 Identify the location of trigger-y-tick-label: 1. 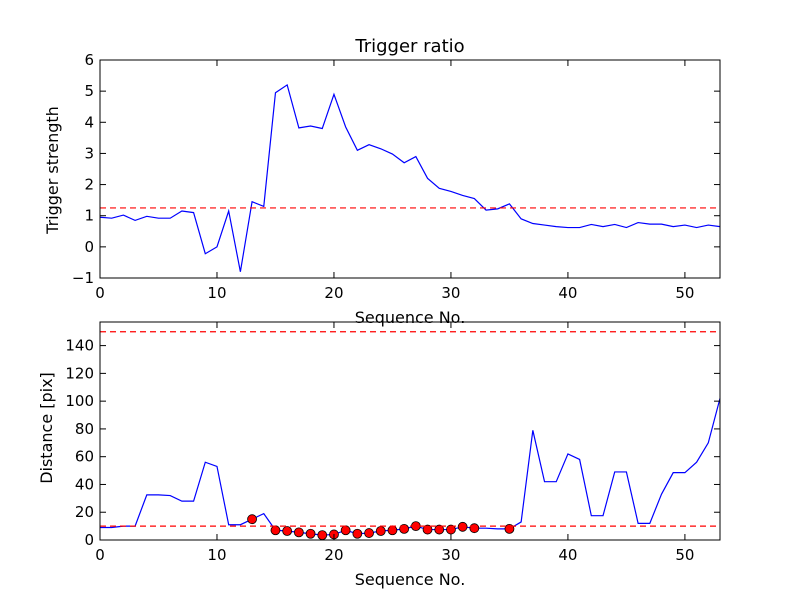
(89, 216).